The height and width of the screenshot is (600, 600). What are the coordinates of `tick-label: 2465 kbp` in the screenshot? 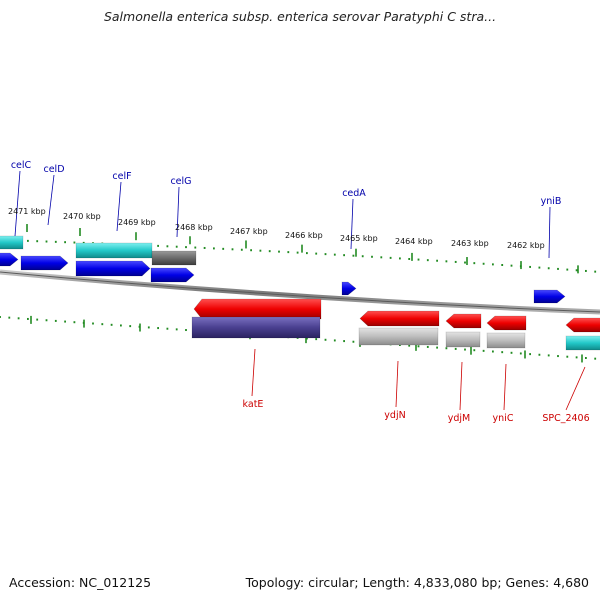 It's located at (359, 238).